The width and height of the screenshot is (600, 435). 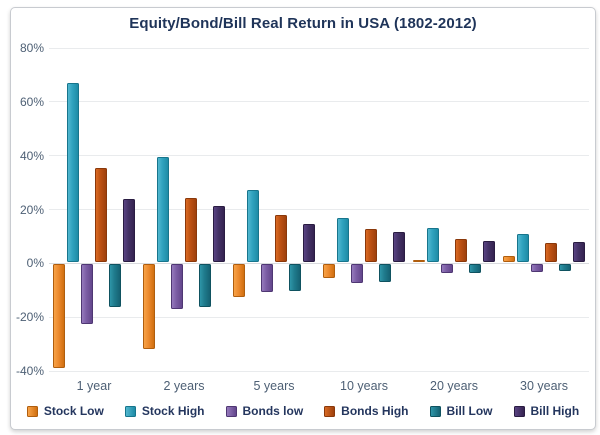 What do you see at coordinates (253, 226) in the screenshot?
I see `bar-stock-high-5-years` at bounding box center [253, 226].